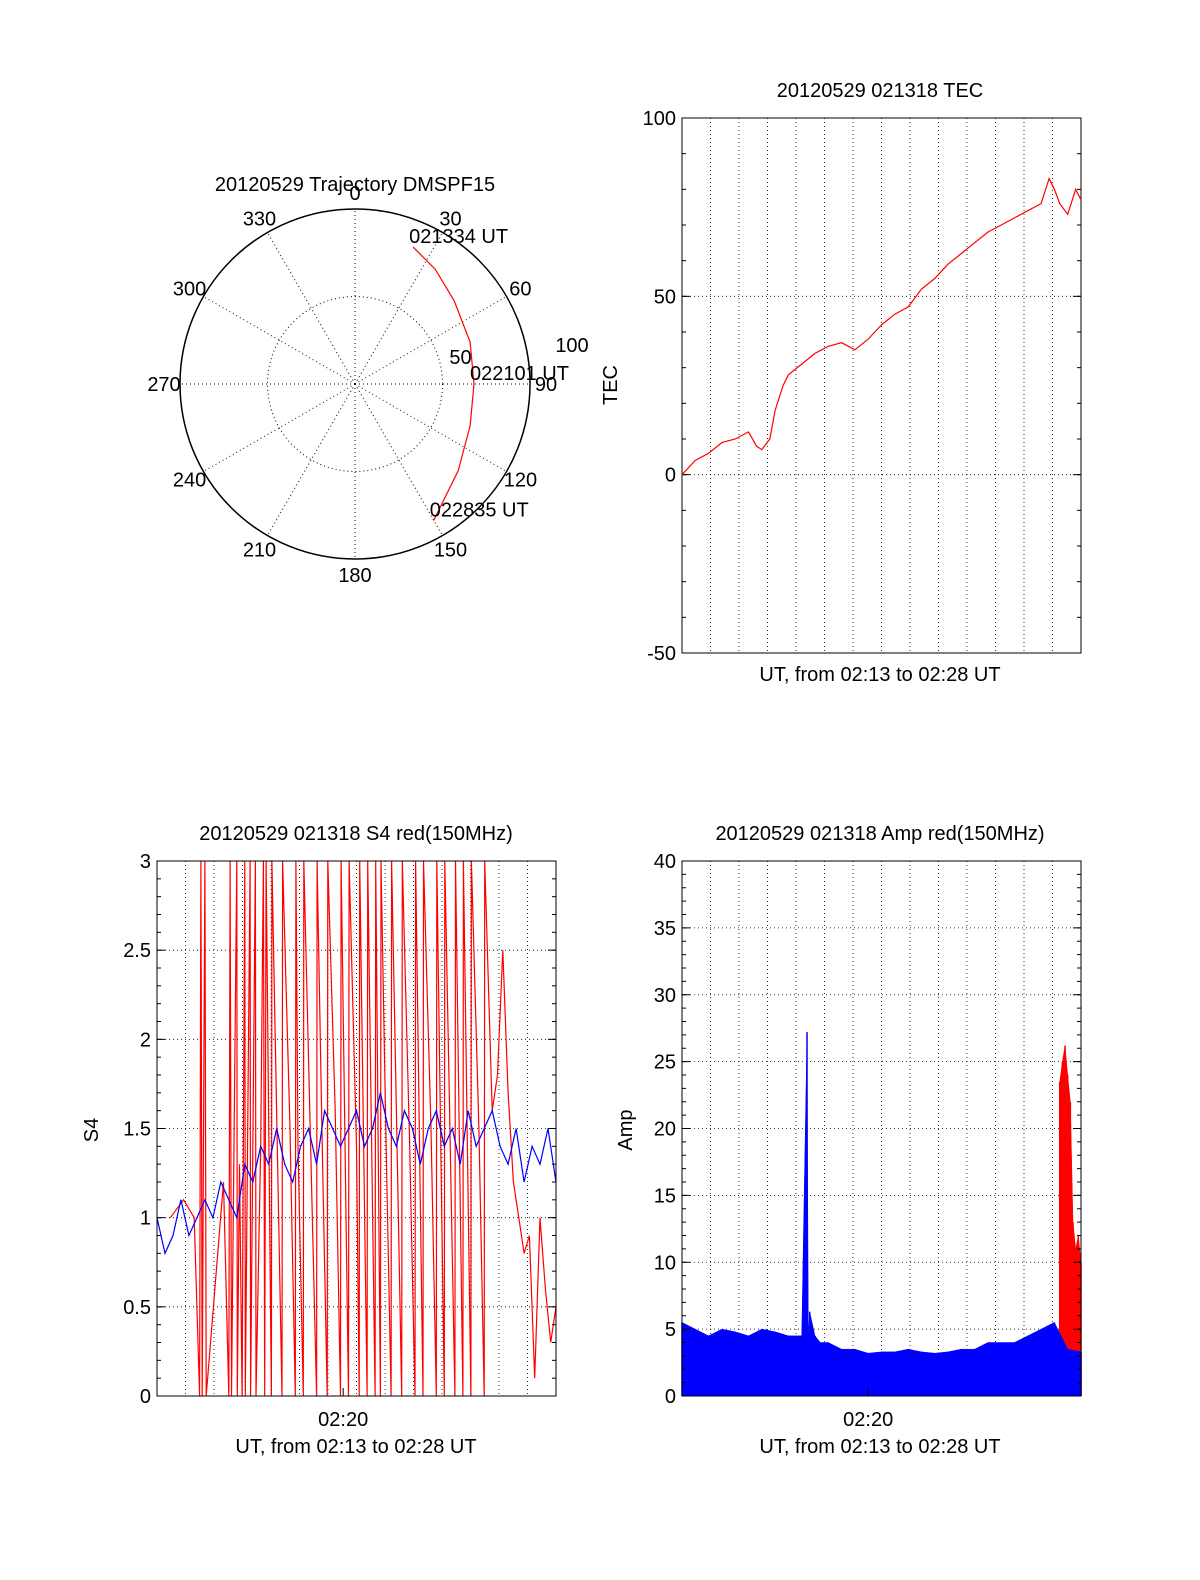  I want to click on tec-plot-frame, so click(881, 385).